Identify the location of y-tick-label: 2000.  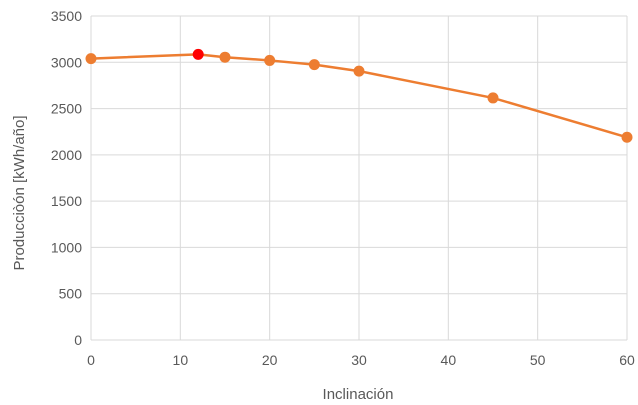
(66, 155).